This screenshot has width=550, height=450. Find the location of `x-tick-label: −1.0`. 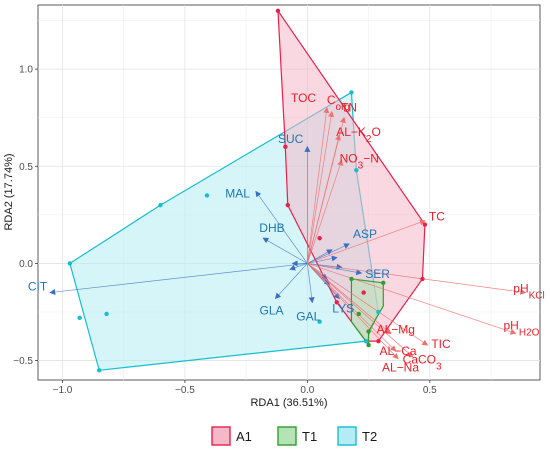

x-tick-label: −1.0 is located at coordinates (63, 390).